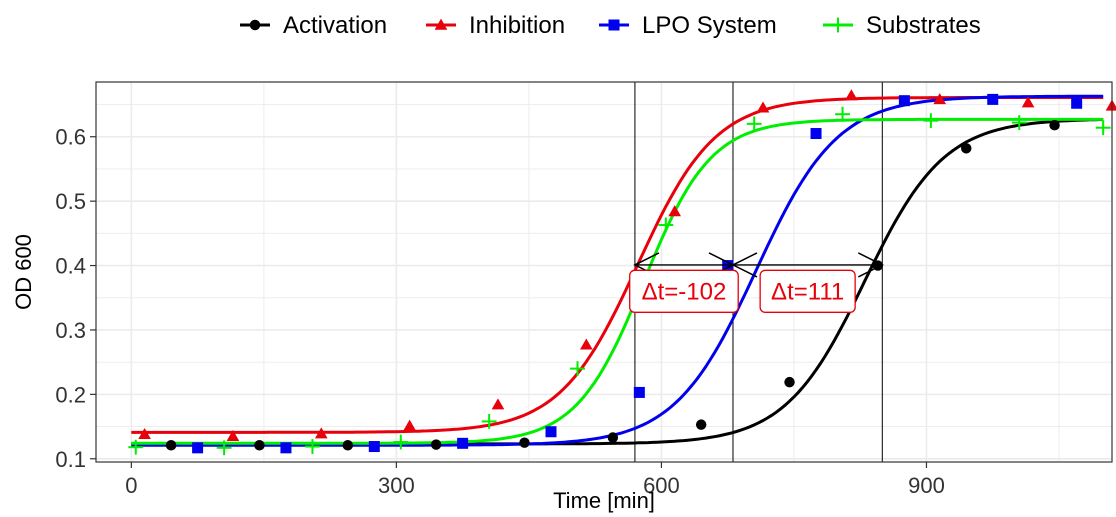 This screenshot has height=517, width=1116. I want to click on legend-item: Inhibition, so click(495, 25).